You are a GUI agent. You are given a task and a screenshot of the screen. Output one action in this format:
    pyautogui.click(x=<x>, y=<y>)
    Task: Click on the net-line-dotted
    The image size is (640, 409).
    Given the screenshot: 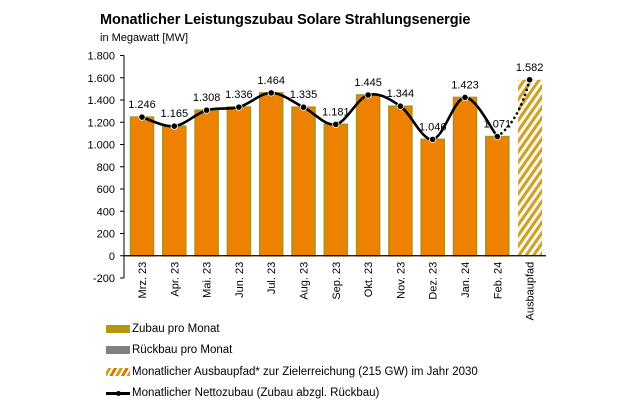 What is the action you would take?
    pyautogui.click(x=513, y=108)
    